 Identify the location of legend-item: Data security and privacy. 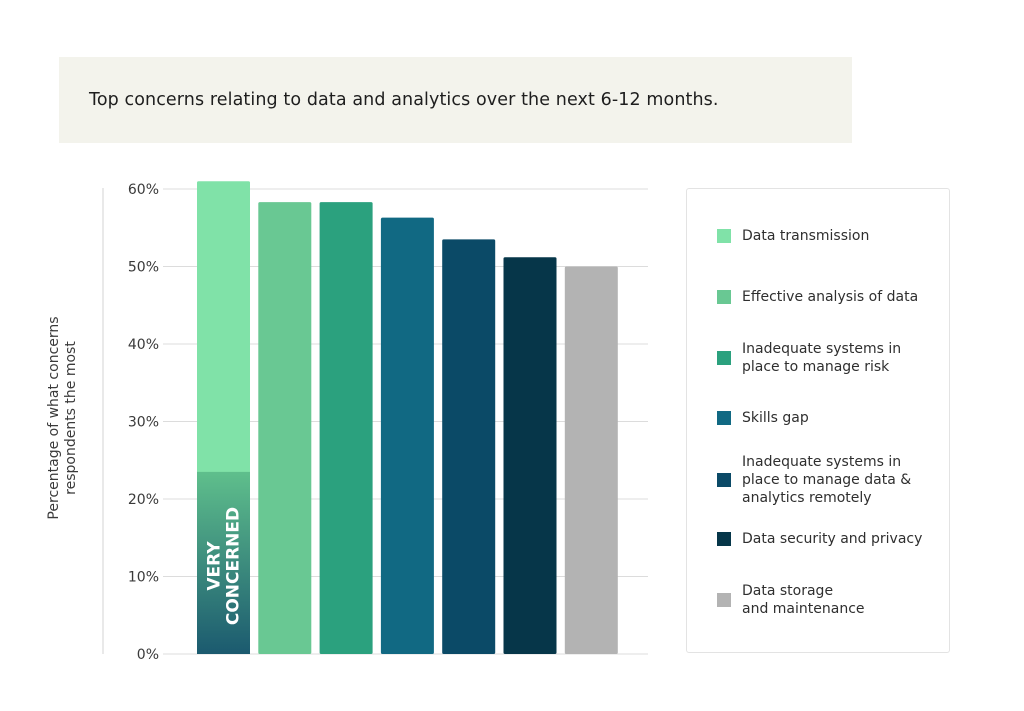
(824, 539).